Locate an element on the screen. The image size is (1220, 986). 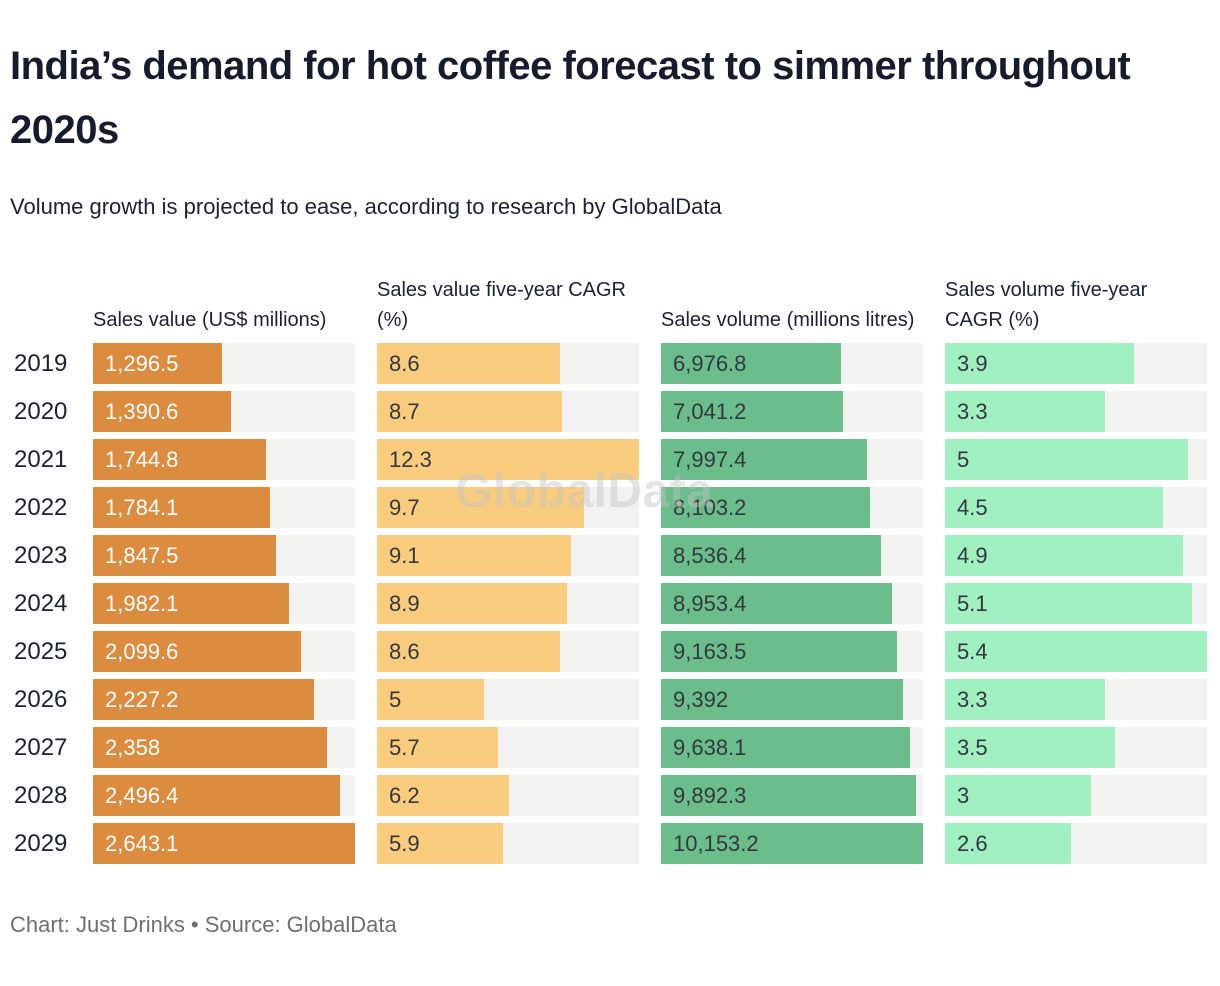
bar-track: 9,163.5 is located at coordinates (792, 651).